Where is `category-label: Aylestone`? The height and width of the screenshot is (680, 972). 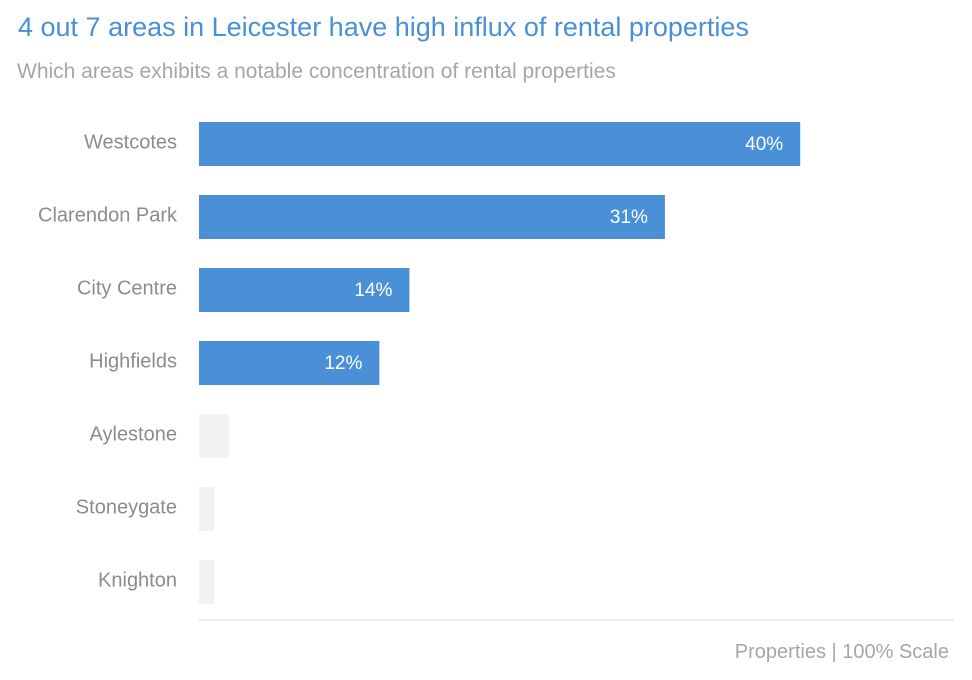 category-label: Aylestone is located at coordinates (133, 434).